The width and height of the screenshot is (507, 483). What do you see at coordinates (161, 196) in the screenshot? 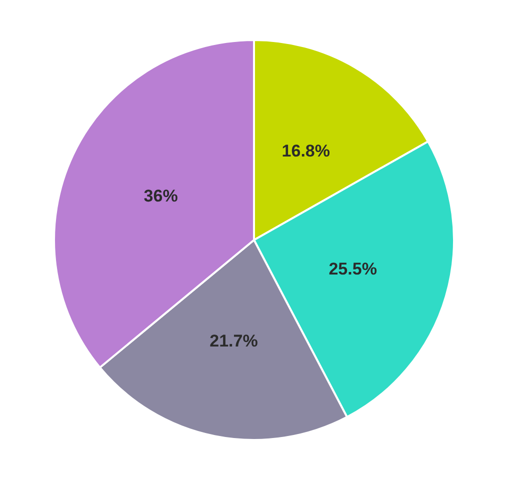
I see `data-label: 36%` at bounding box center [161, 196].